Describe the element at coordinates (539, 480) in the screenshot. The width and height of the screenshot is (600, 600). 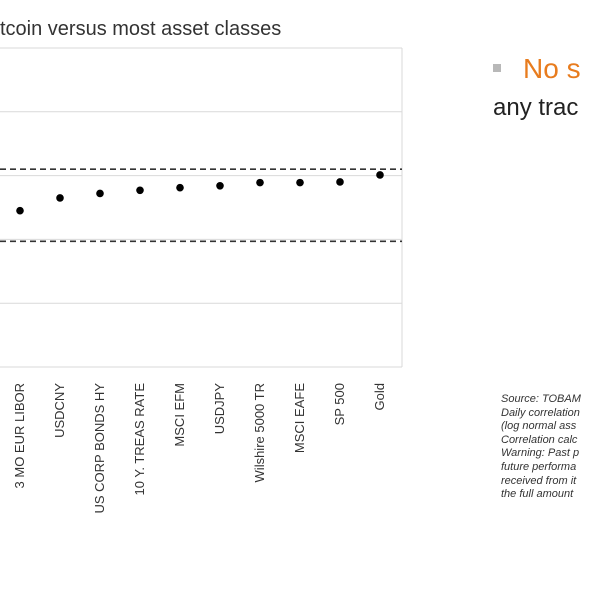
I see `source-line: received from it` at that location.